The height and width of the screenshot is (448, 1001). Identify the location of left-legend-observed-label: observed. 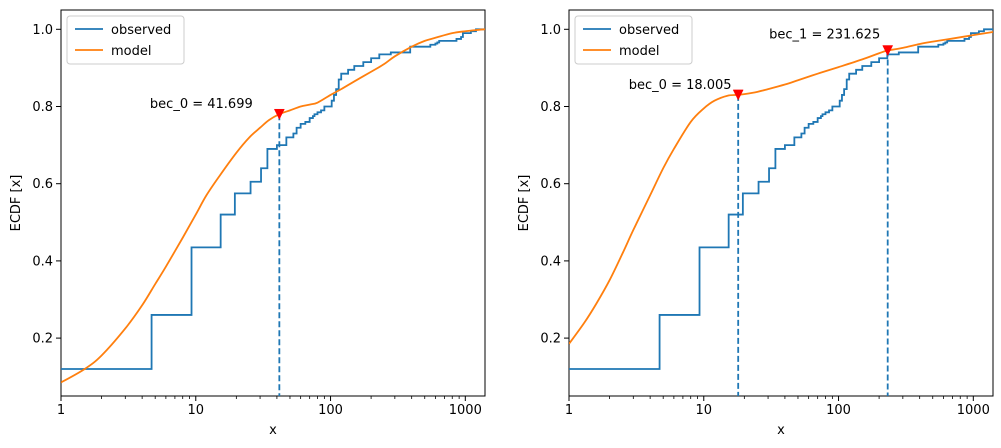
(141, 30).